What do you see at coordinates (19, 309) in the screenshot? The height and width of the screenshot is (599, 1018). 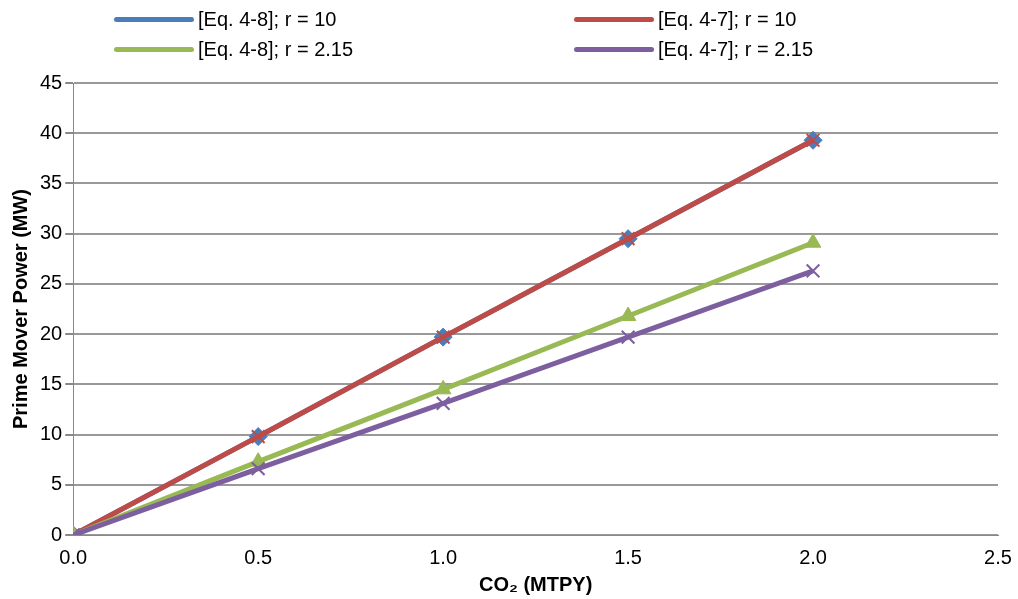 I see `y-axis-title: Prime Mover Power (MW)` at bounding box center [19, 309].